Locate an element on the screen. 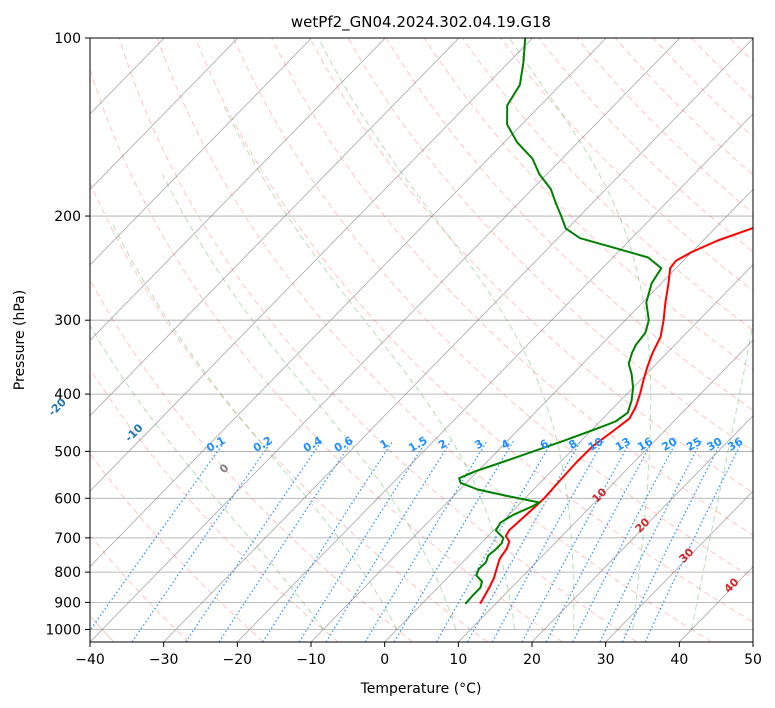 The image size is (775, 708). y-tick-label: 300 is located at coordinates (67, 321).